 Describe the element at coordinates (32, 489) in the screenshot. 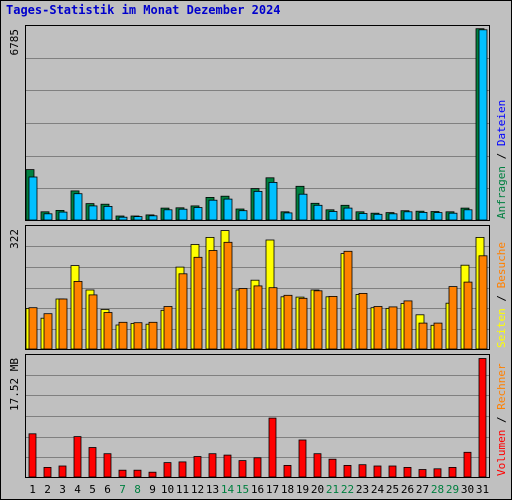

I see `x-tick-label-day-1: 1` at that location.